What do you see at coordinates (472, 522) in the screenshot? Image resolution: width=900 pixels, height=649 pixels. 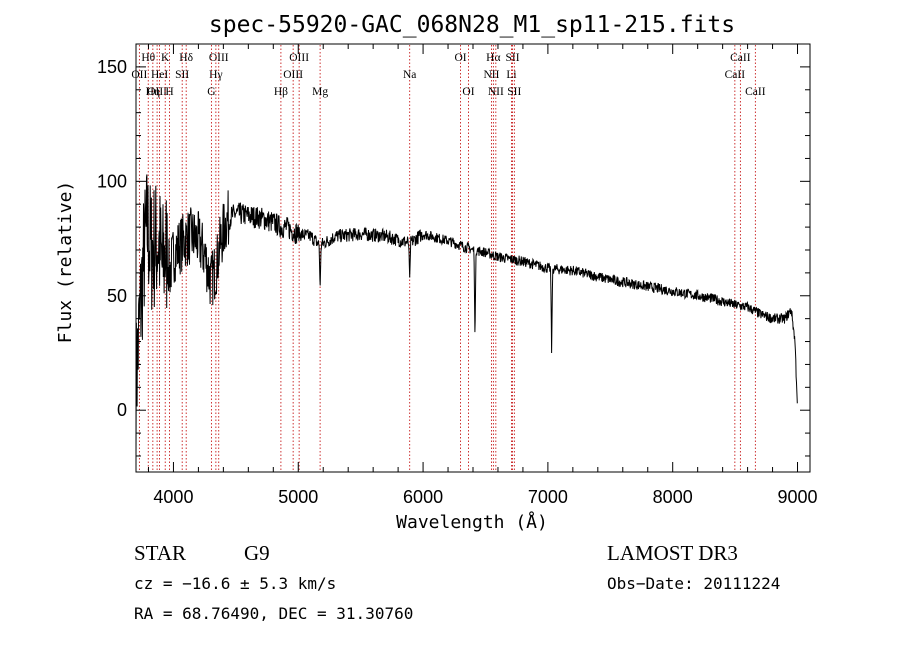 I see `x-axis-label: Wavelength (Å)` at bounding box center [472, 522].